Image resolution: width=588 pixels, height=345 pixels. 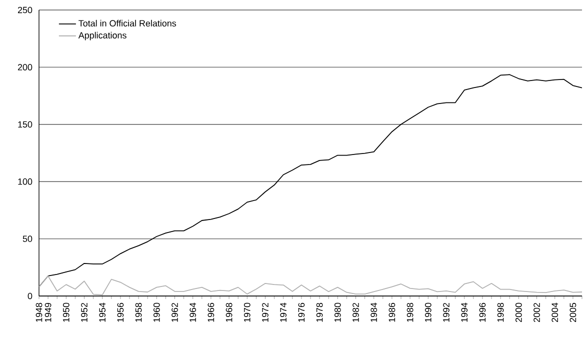 What do you see at coordinates (337, 312) in the screenshot?
I see `x-tick-label: 1980` at bounding box center [337, 312].